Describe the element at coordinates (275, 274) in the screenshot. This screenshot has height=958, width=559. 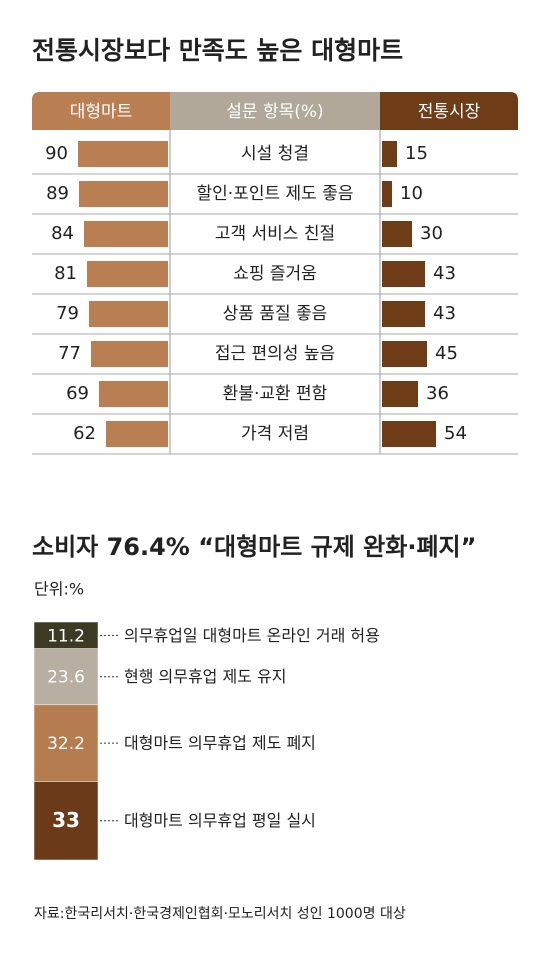
I see `category-label: 쇼핑 즐거움` at that location.